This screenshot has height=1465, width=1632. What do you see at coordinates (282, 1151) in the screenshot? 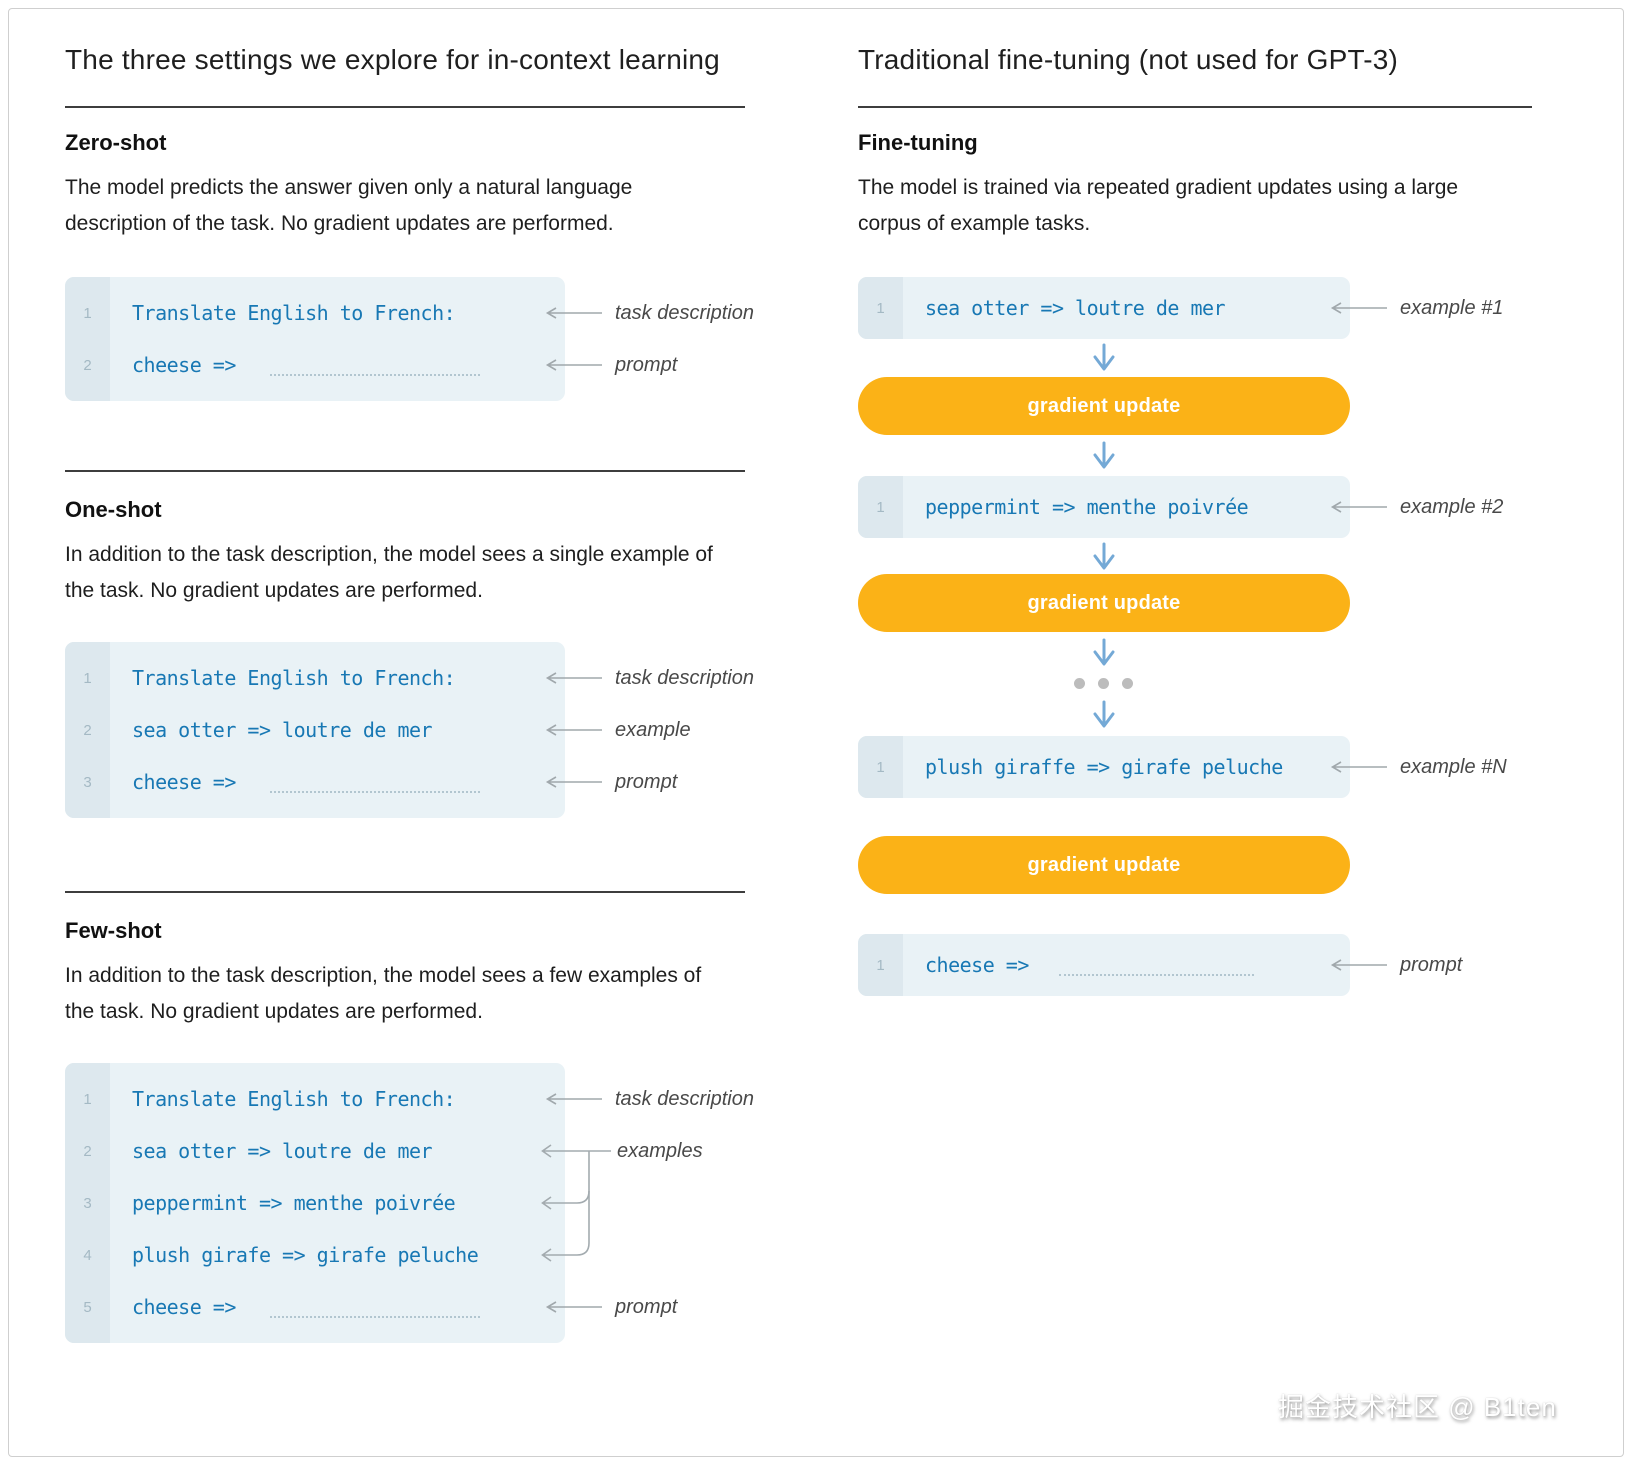
I see `code-text: sea otter => loutre de mer` at bounding box center [282, 1151].